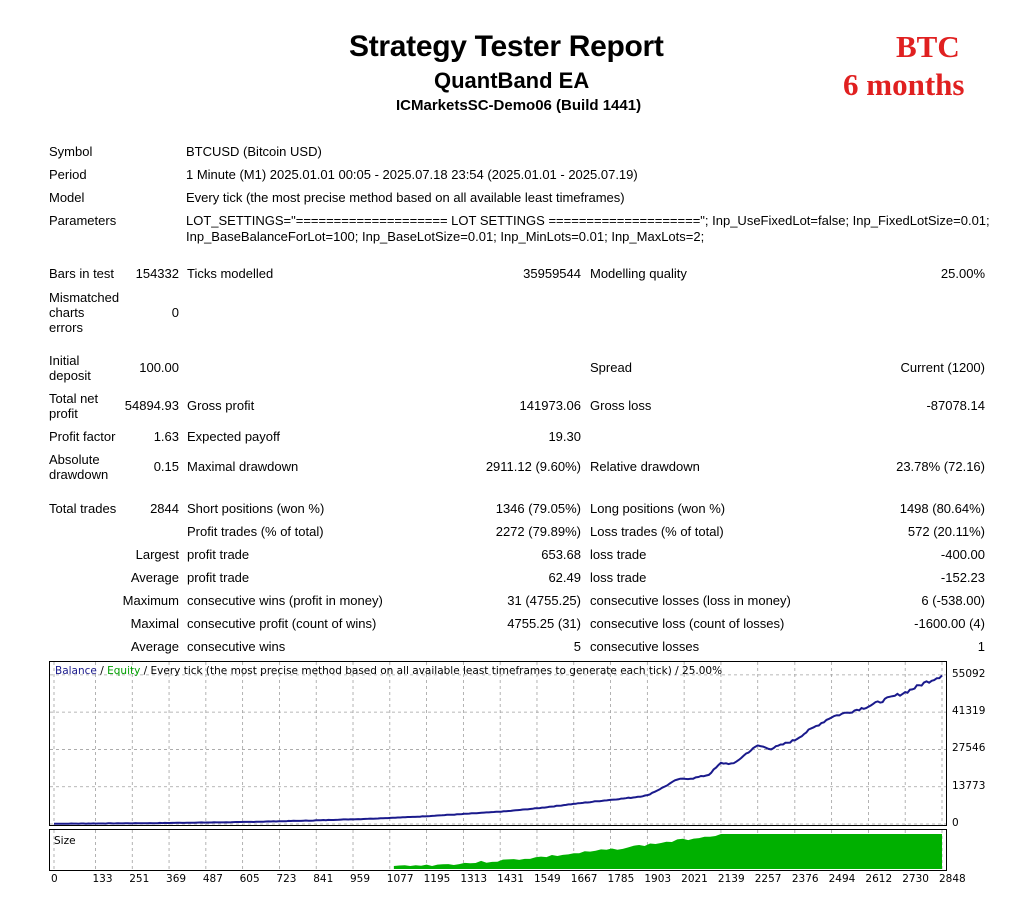 This screenshot has width=1022, height=914. I want to click on size-panel: Size, so click(498, 850).